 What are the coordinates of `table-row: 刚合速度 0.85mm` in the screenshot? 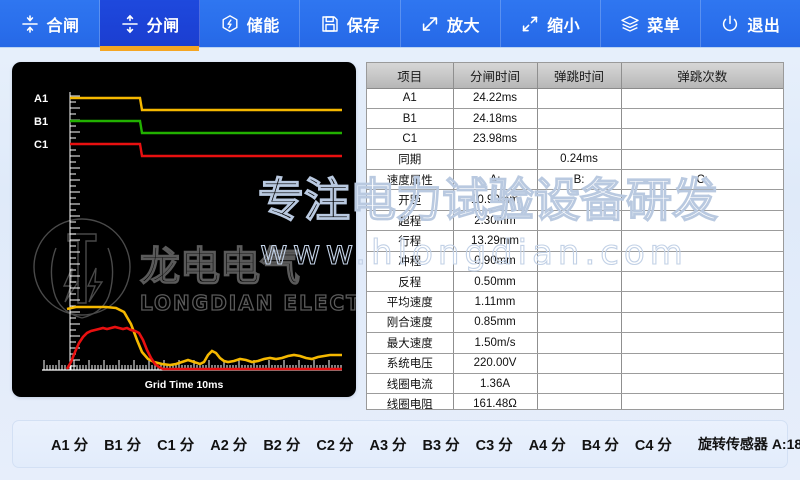 It's located at (575, 323).